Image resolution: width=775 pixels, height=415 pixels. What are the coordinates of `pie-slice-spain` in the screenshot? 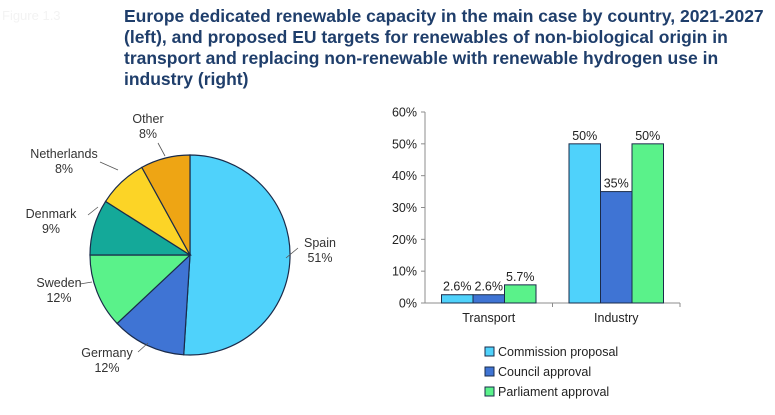 It's located at (237, 255).